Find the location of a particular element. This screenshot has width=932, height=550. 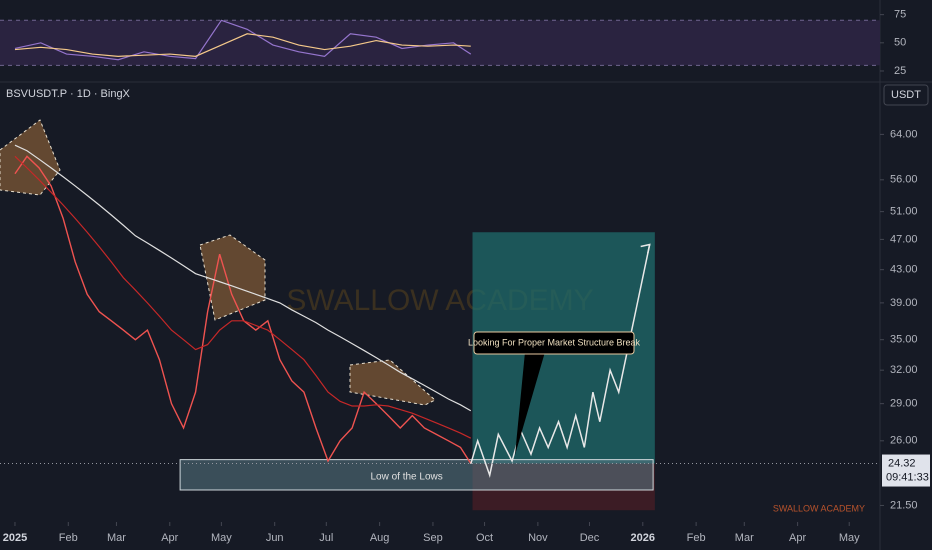

y-tick-label: 51.00 is located at coordinates (904, 212).